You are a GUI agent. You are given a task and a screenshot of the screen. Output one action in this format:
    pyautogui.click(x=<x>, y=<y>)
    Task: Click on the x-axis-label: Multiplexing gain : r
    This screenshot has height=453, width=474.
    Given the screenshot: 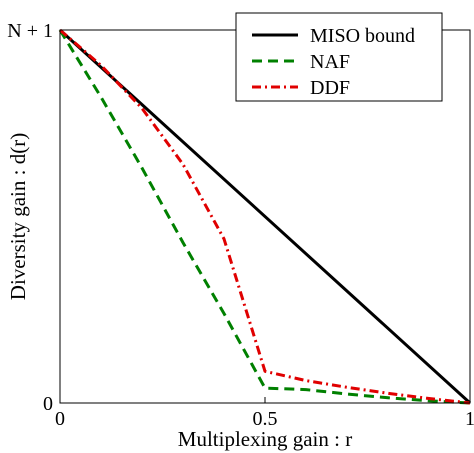 What is the action you would take?
    pyautogui.click(x=265, y=439)
    